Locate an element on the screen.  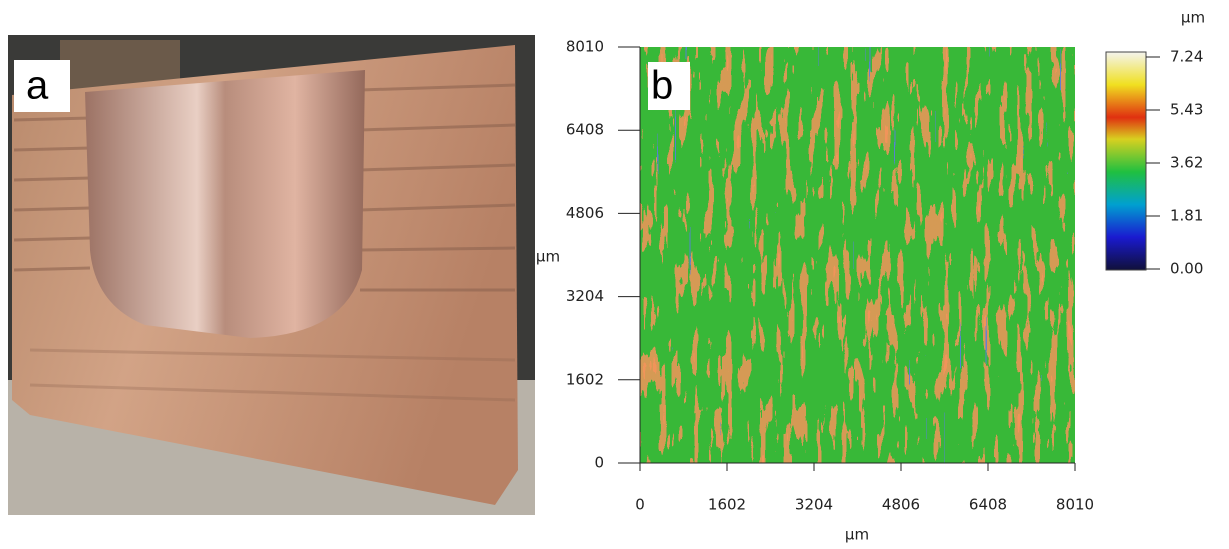
x-tick-label: 4806 is located at coordinates (901, 505).